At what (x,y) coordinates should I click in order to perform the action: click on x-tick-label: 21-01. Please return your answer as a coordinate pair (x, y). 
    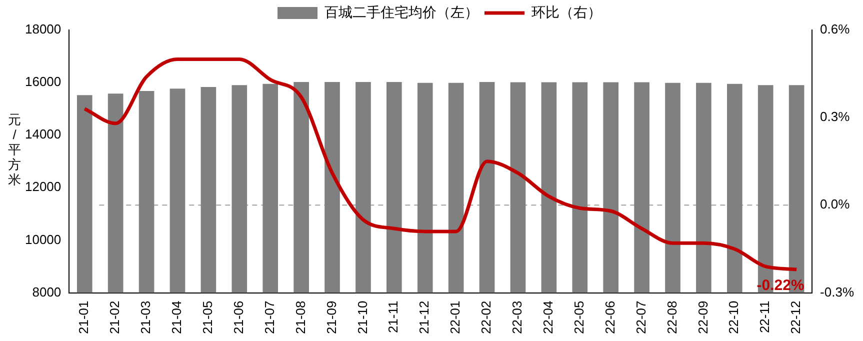
    Looking at the image, I should click on (84, 317).